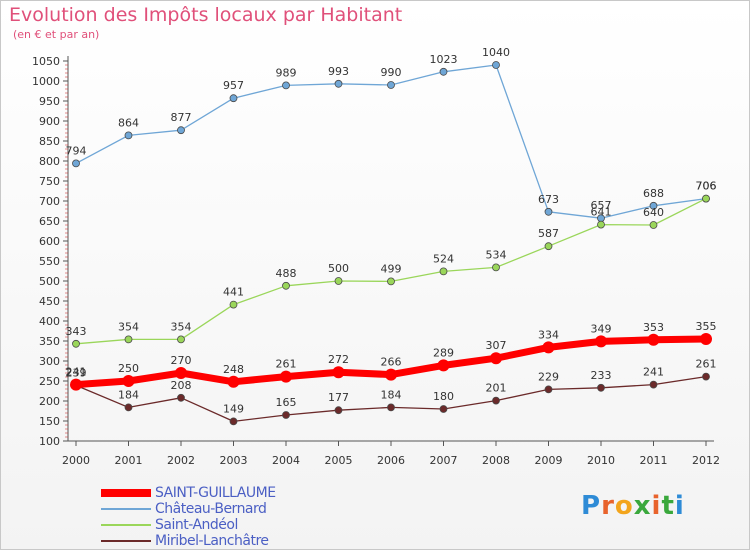  Describe the element at coordinates (181, 460) in the screenshot. I see `x-tick-label: 2002` at that location.